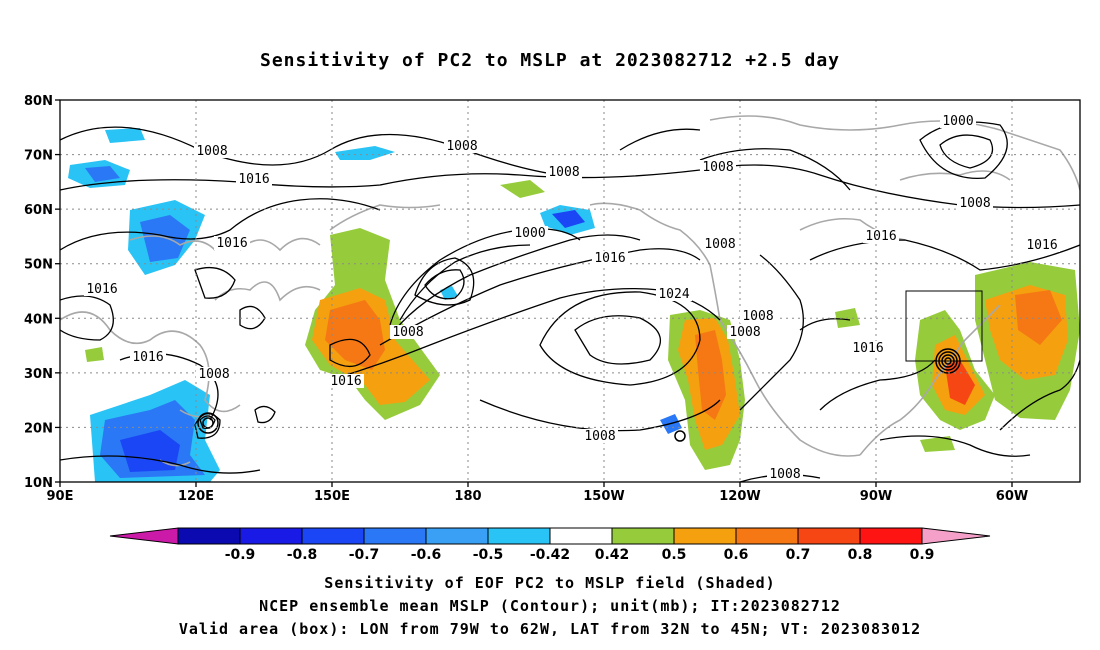 The image size is (1100, 650). What do you see at coordinates (38, 156) in the screenshot?
I see `lat-tick-label: 70N` at bounding box center [38, 156].